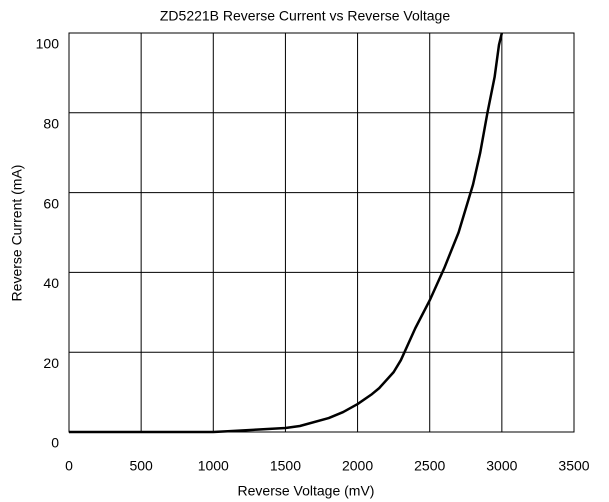 Image resolution: width=609 pixels, height=502 pixels. I want to click on y-tick-label: 100, so click(48, 44).